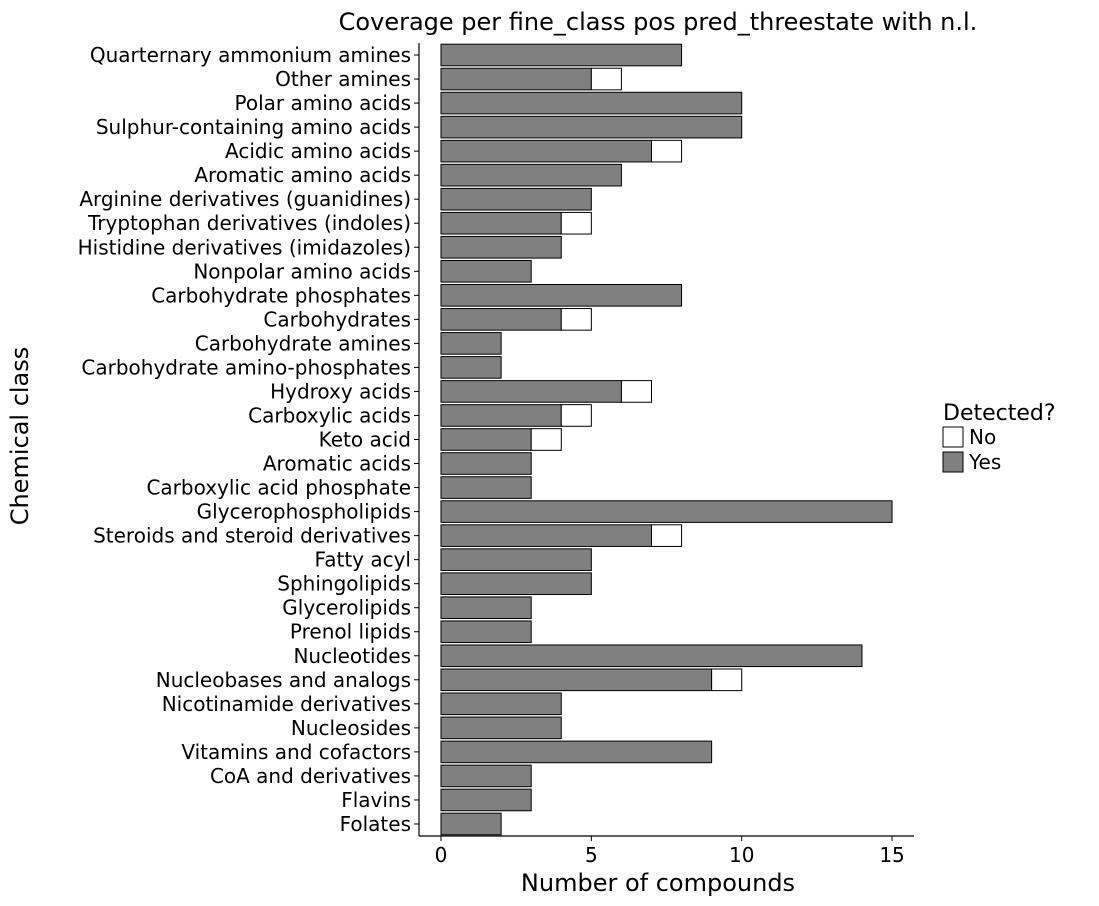  What do you see at coordinates (250, 55) in the screenshot?
I see `y-tick-label: Quarternary ammonium amines` at bounding box center [250, 55].